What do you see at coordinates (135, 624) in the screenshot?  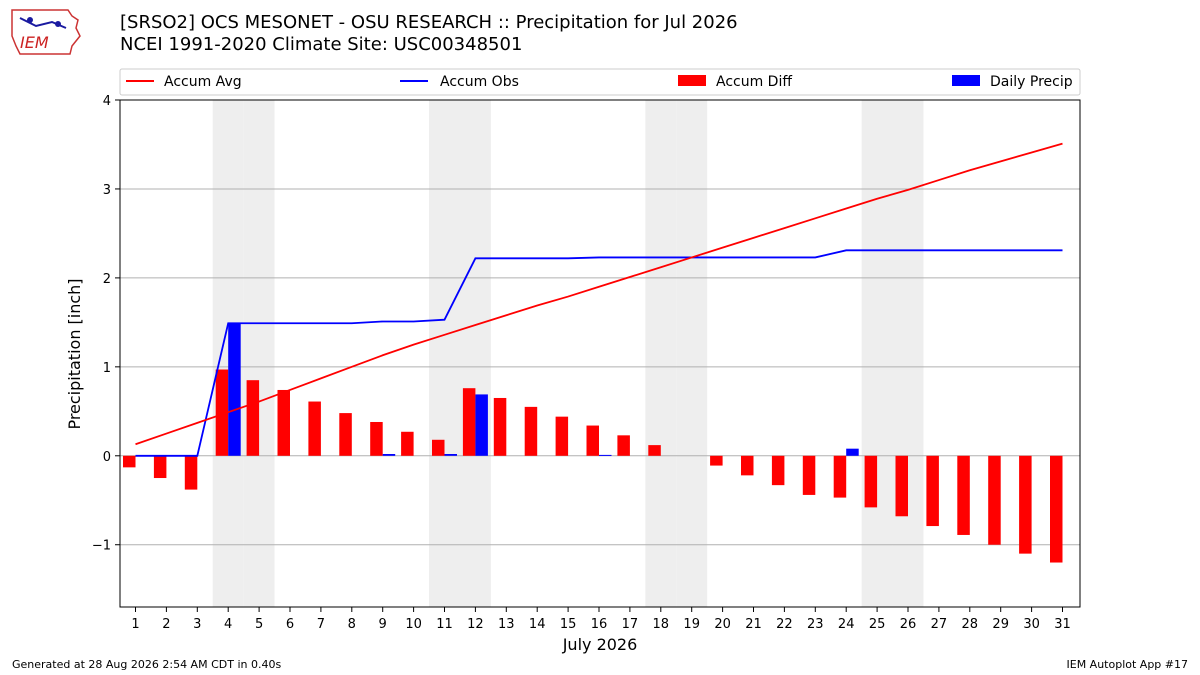 I see `x-tick-label-1: 1` at bounding box center [135, 624].